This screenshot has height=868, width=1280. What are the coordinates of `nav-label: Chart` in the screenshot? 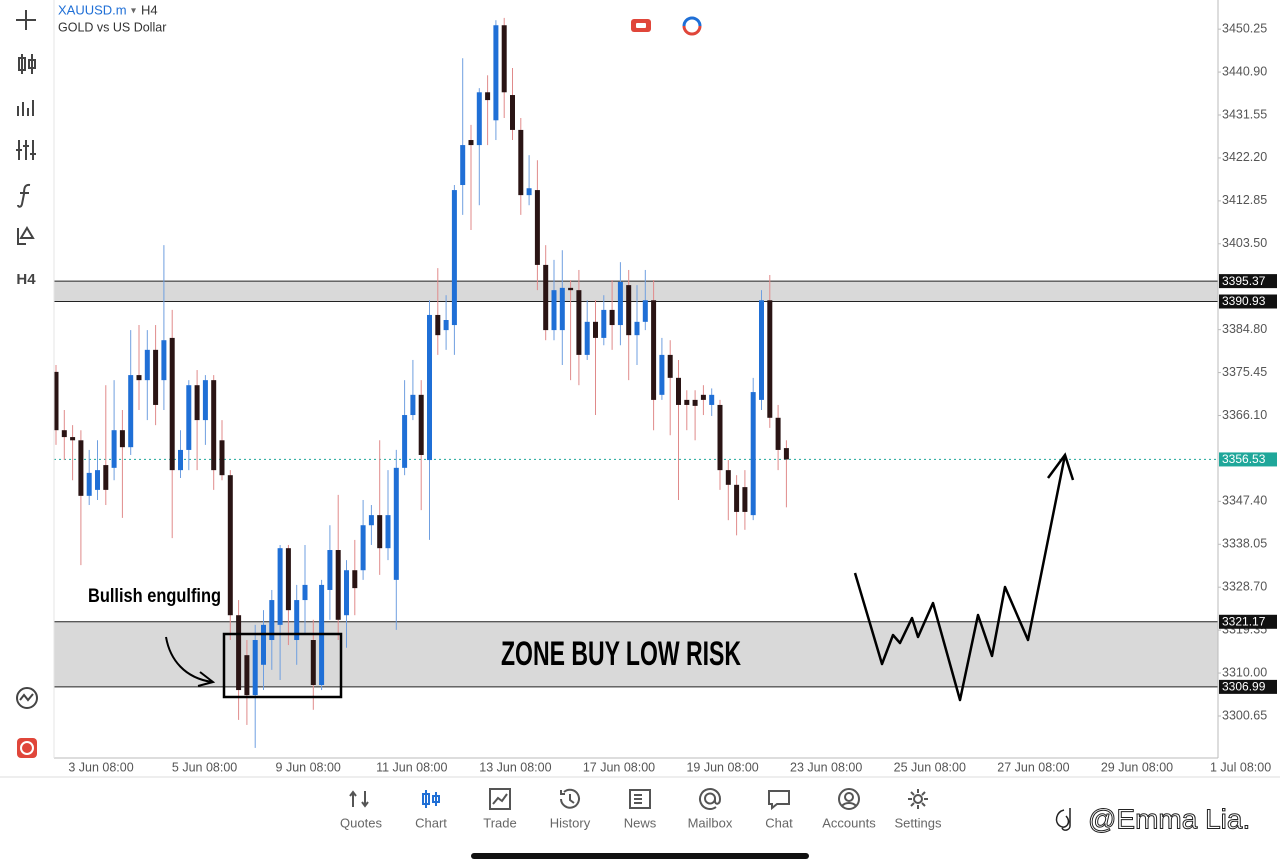 It's located at (431, 822).